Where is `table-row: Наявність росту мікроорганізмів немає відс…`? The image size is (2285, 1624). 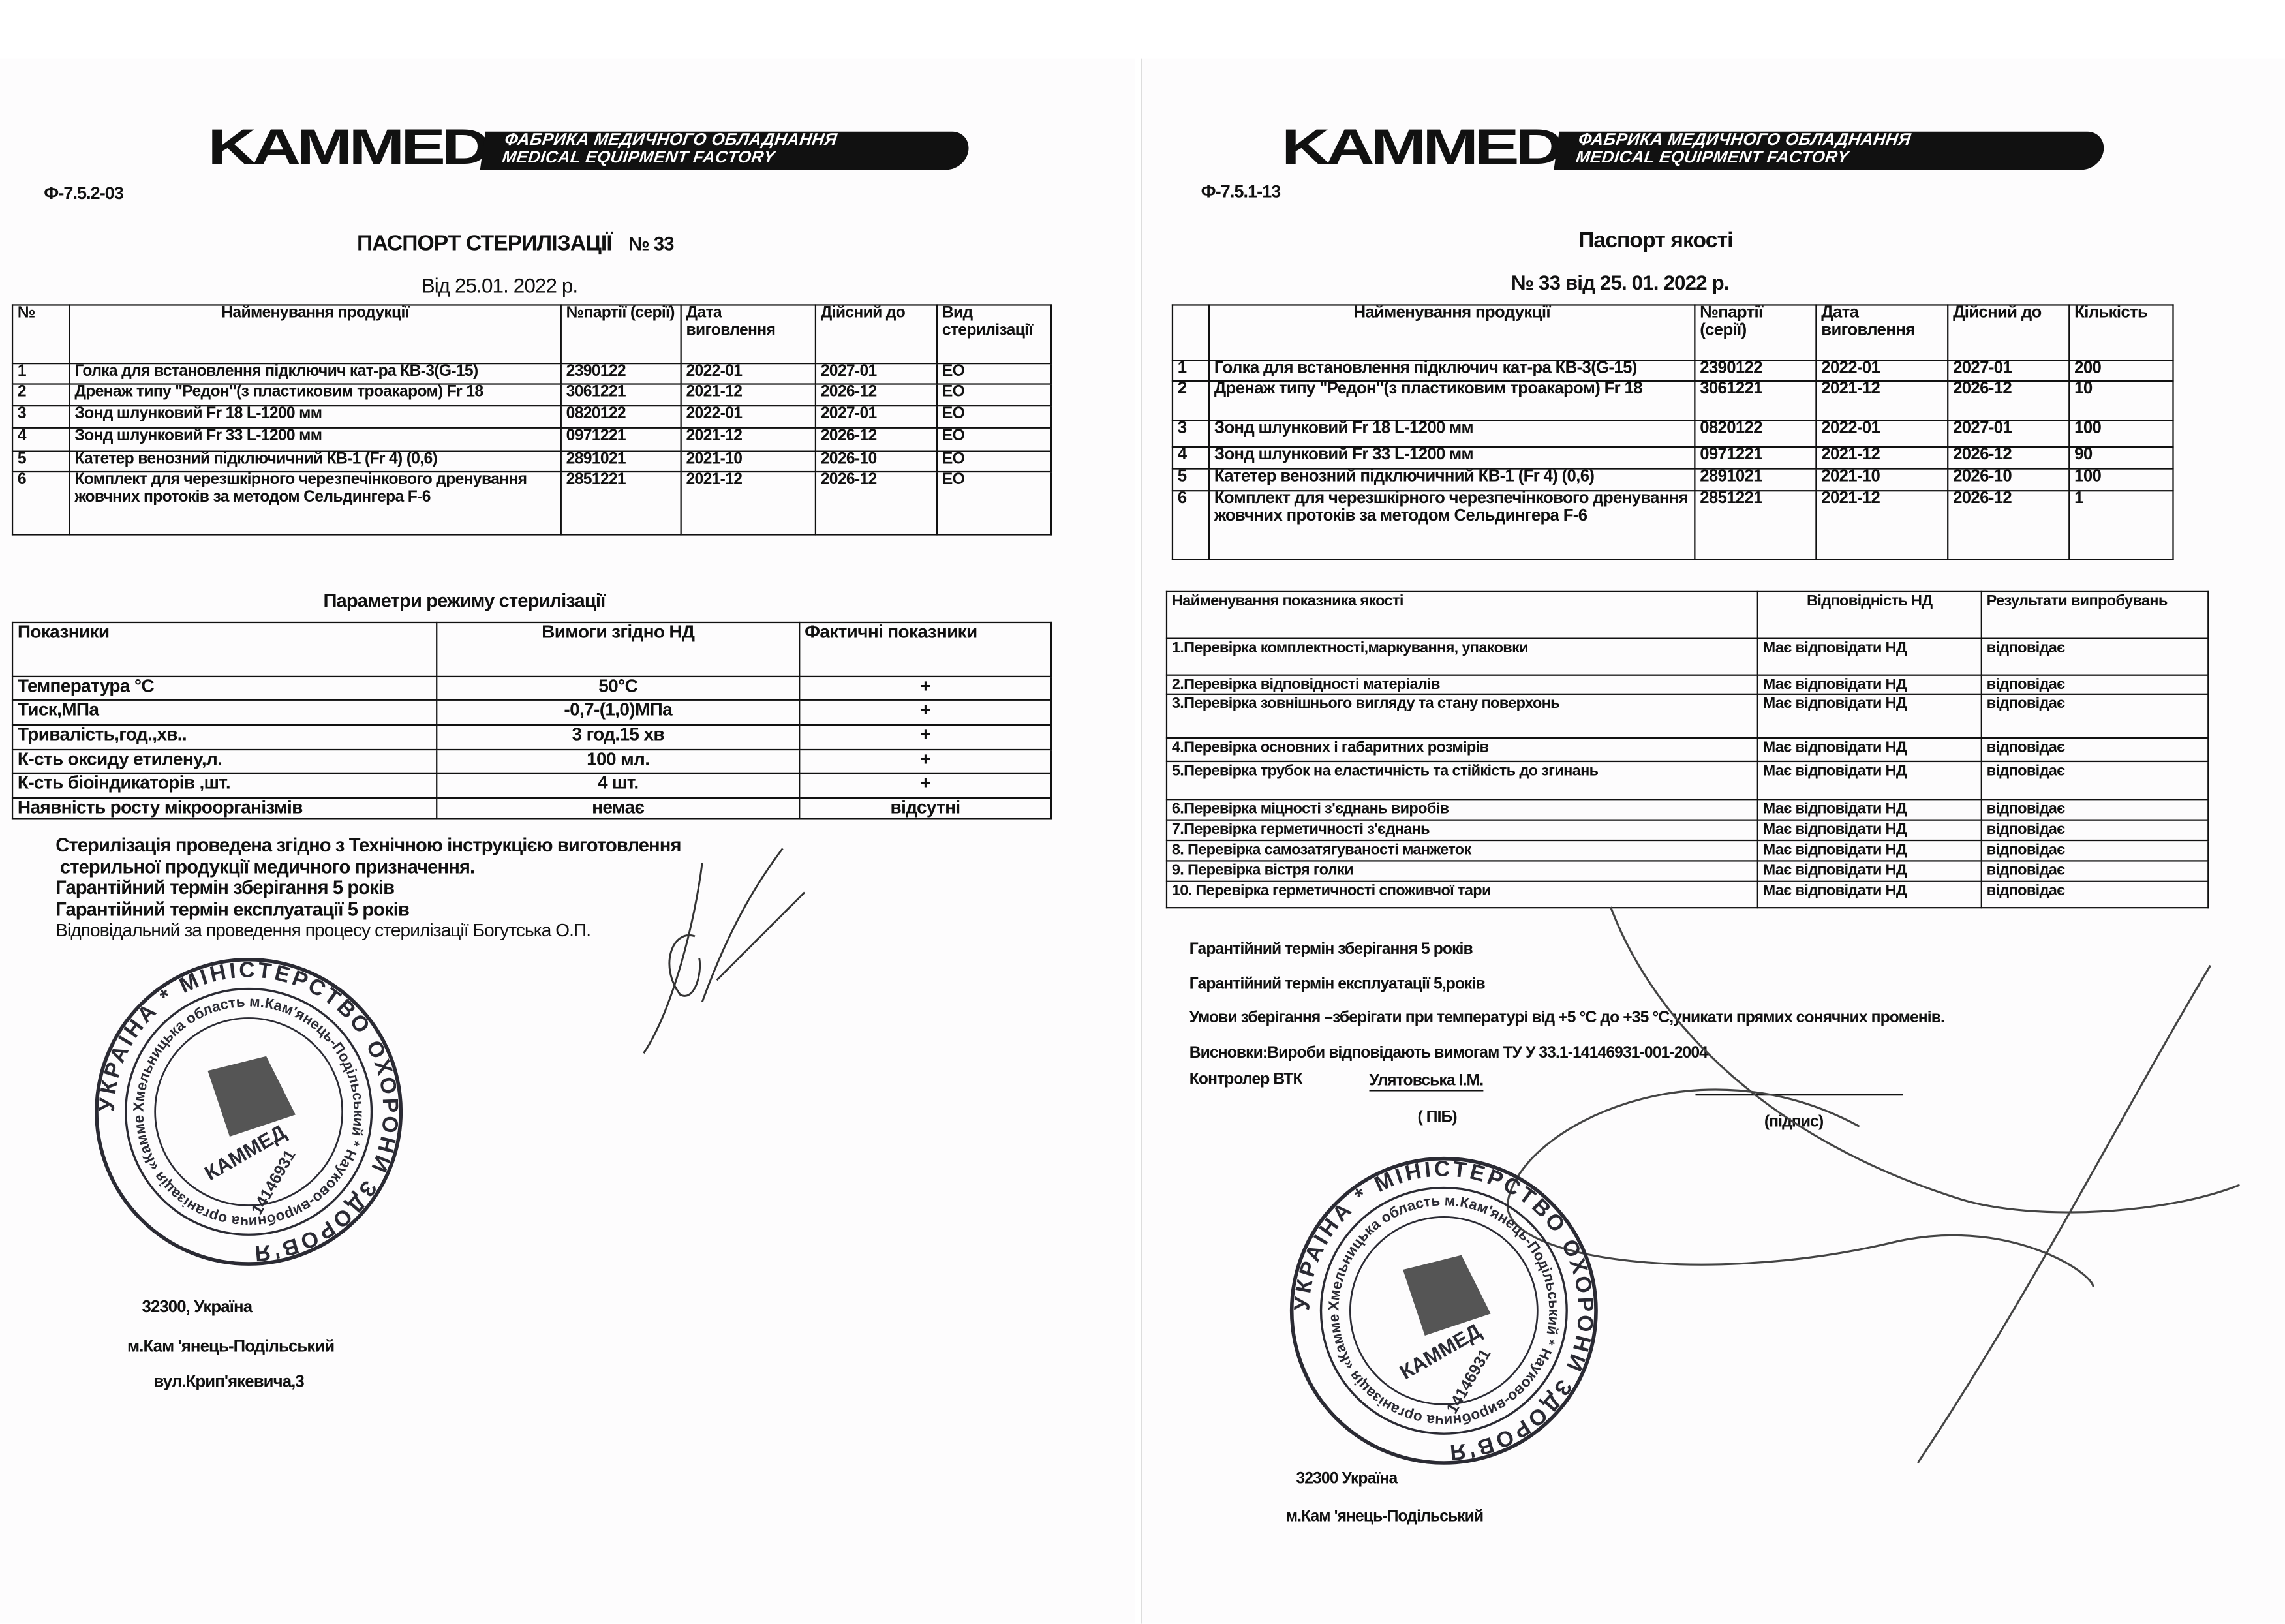 table-row: Наявність росту мікроорганізмів немає відс… is located at coordinates (531, 809).